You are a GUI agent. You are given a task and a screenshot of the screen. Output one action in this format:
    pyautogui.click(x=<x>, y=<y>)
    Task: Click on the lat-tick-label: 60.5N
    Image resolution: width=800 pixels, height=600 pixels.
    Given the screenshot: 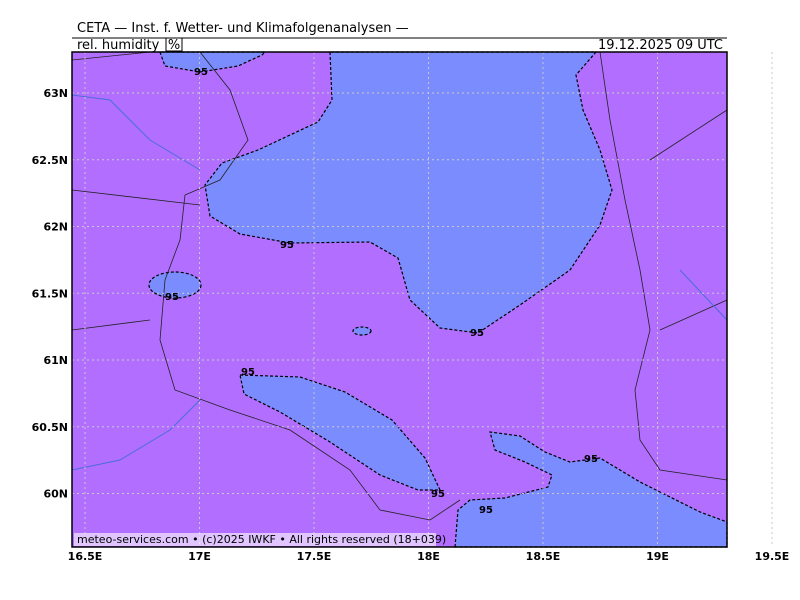 What is the action you would take?
    pyautogui.click(x=50, y=427)
    